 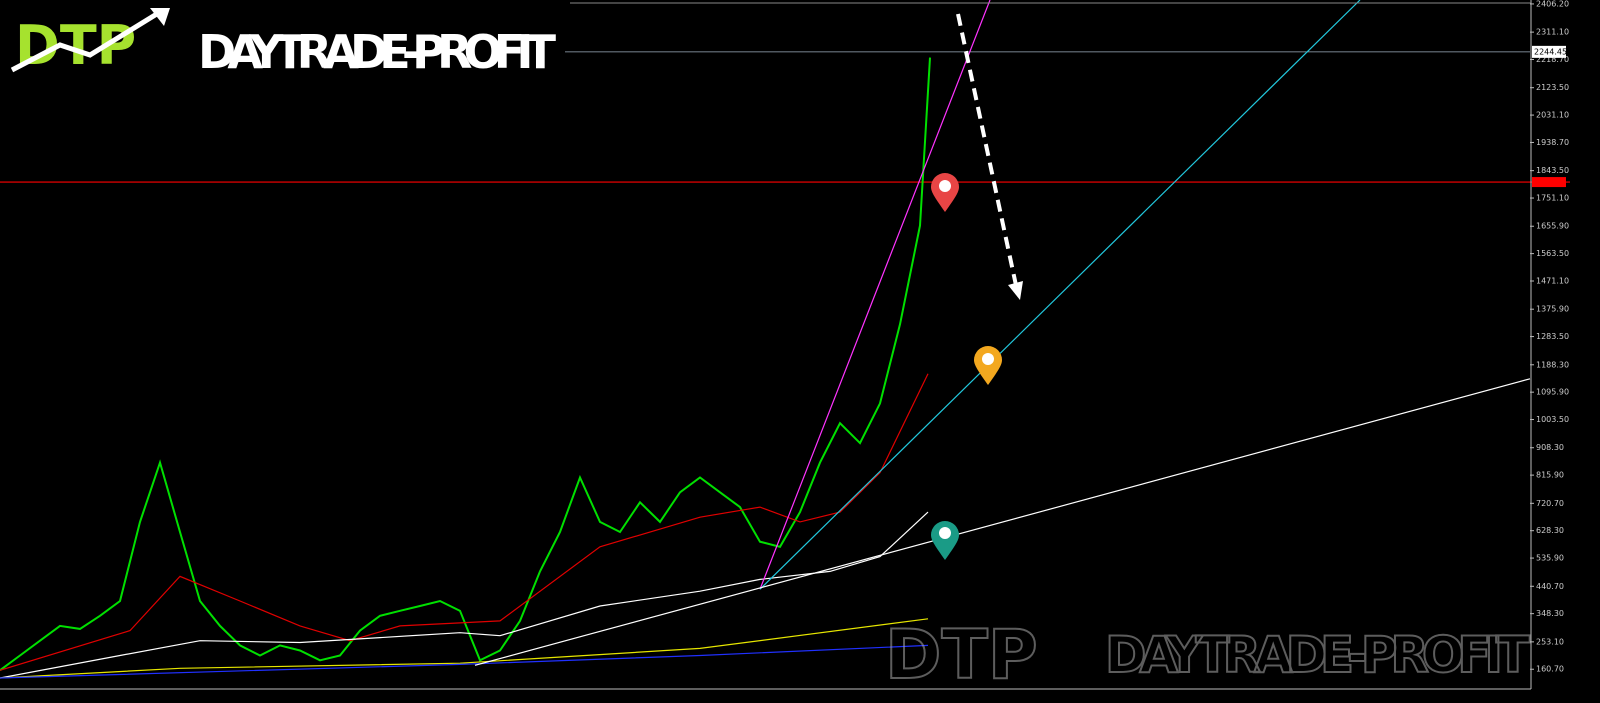 What do you see at coordinates (75, 45) in the screenshot?
I see `logo-mark: DTP` at bounding box center [75, 45].